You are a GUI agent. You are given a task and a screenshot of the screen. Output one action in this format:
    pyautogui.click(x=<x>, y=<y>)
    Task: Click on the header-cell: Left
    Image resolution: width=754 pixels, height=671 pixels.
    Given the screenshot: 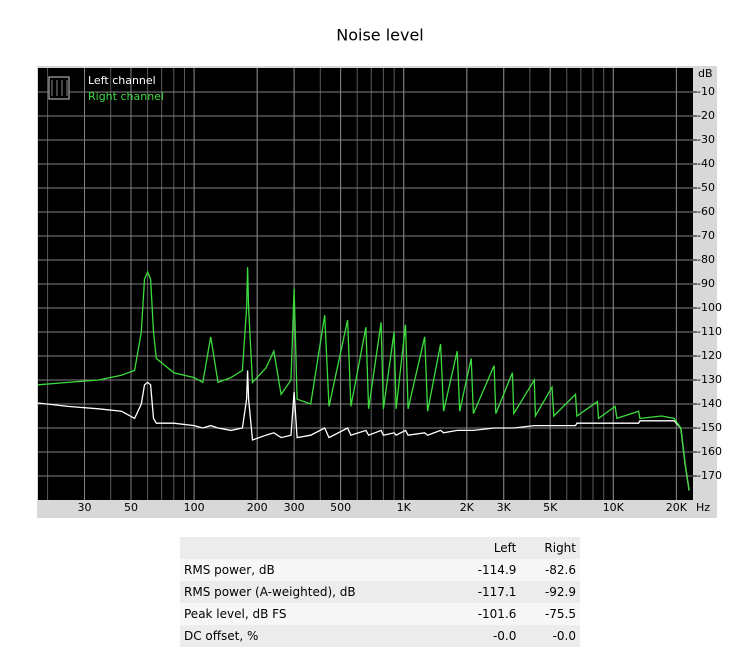 What is the action you would take?
    pyautogui.click(x=505, y=548)
    